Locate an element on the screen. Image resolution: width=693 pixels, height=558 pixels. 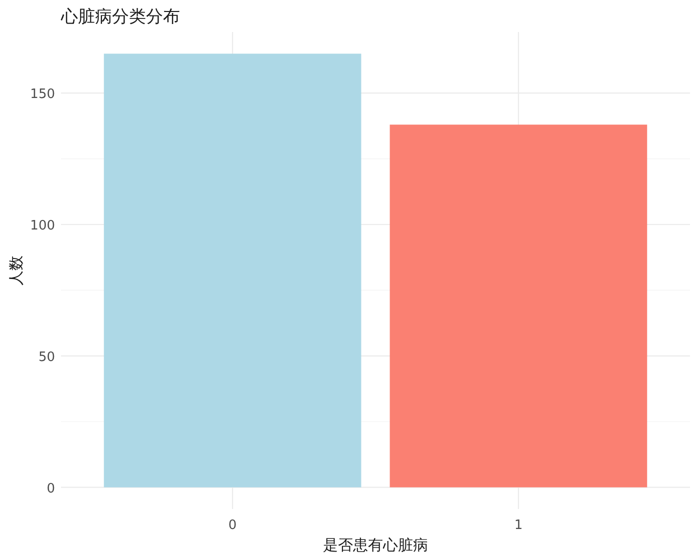
x-axis-title: 是否患有心脏病 is located at coordinates (375, 545).